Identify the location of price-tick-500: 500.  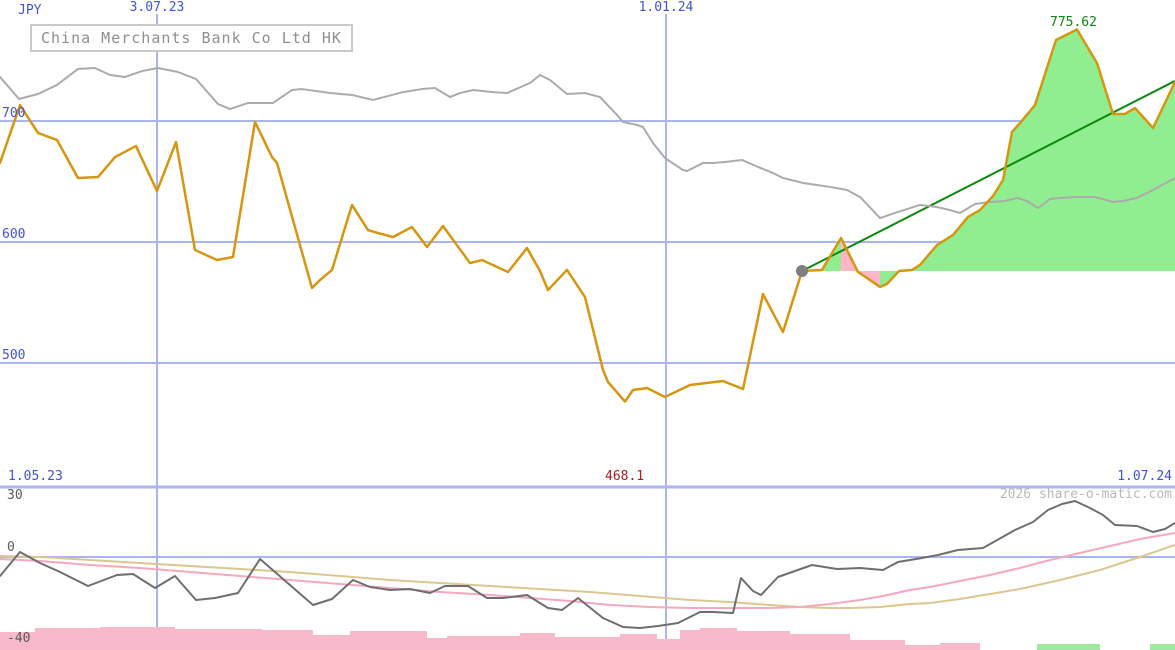
(14, 355).